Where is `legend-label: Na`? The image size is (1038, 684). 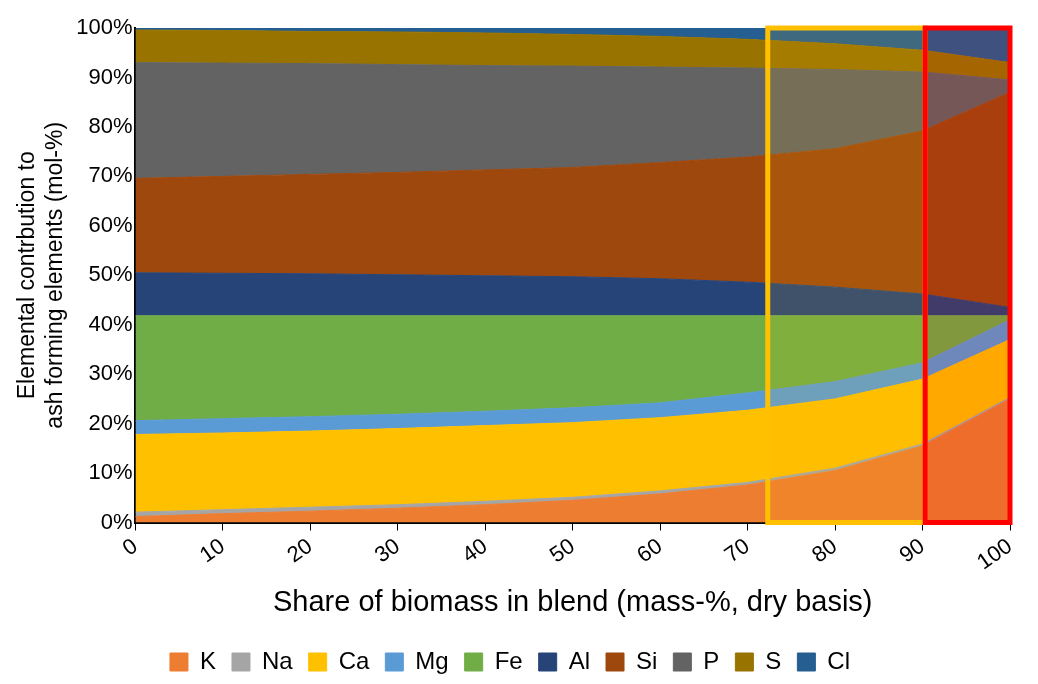
legend-label: Na is located at coordinates (277, 660).